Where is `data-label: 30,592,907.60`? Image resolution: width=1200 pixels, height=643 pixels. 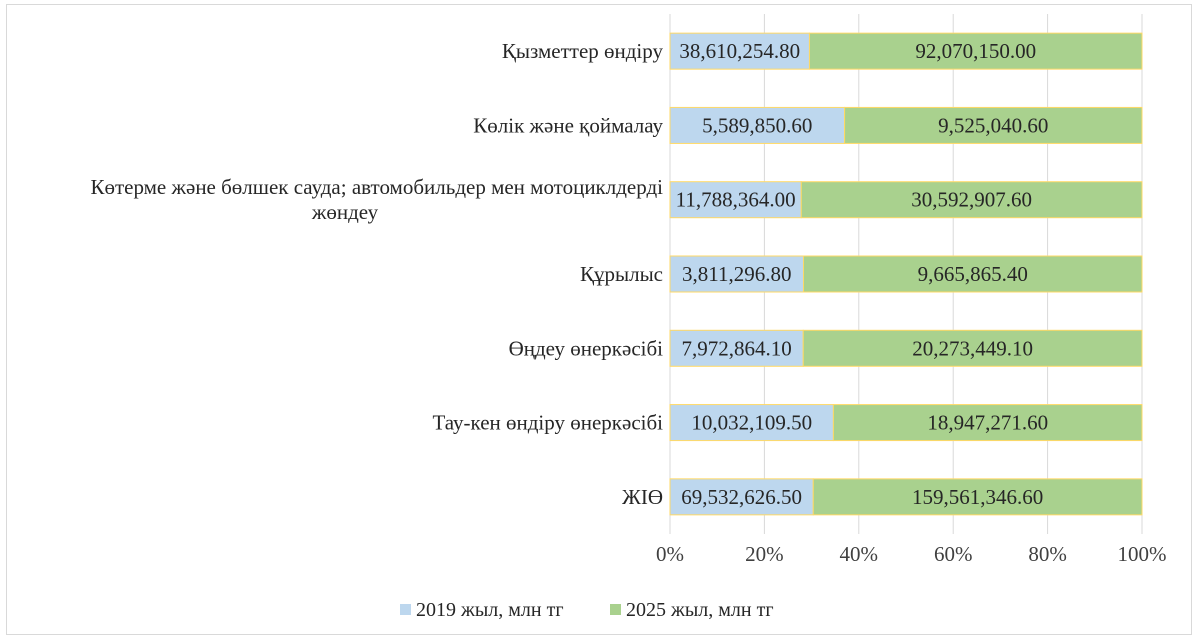 data-label: 30,592,907.60 is located at coordinates (971, 200).